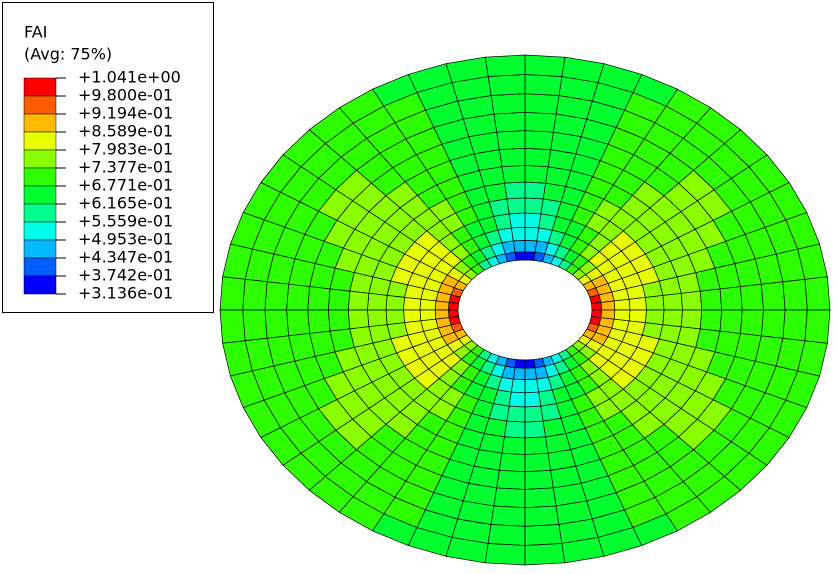  Describe the element at coordinates (125, 149) in the screenshot. I see `legend-label: +7.983e-01` at that location.